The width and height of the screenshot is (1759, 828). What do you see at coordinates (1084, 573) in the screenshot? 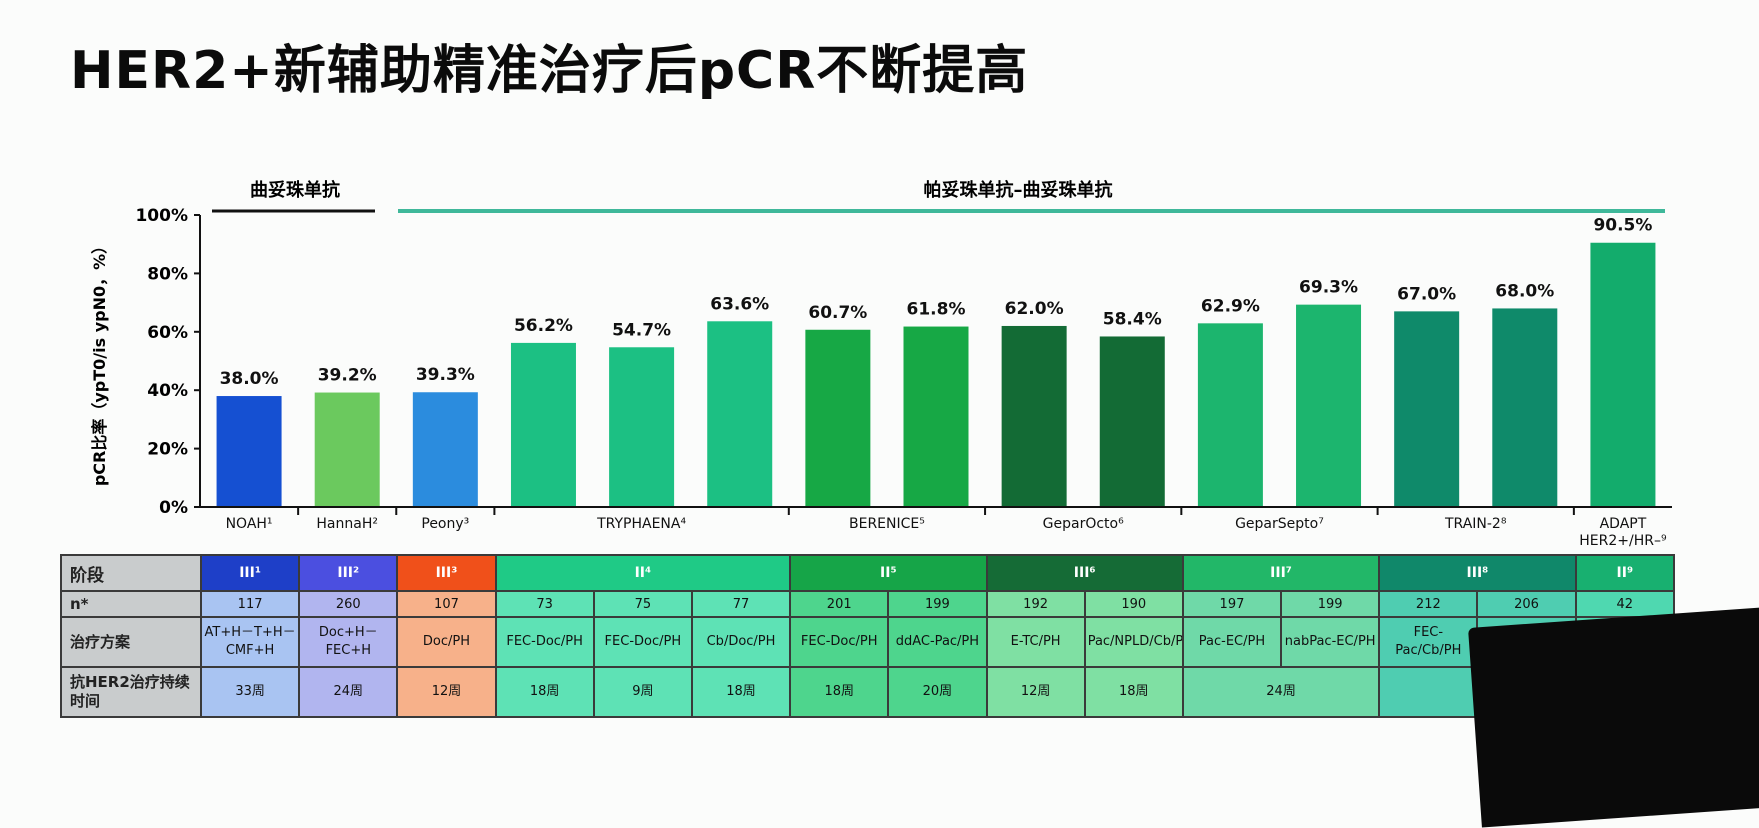
I see `stage-cell: III⁶` at bounding box center [1084, 573].